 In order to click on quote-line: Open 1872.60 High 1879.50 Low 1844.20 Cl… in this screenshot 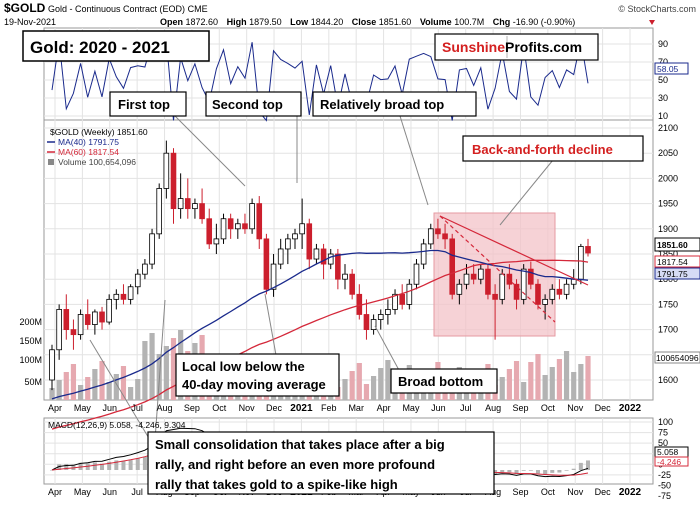, I will do `click(367, 22)`.